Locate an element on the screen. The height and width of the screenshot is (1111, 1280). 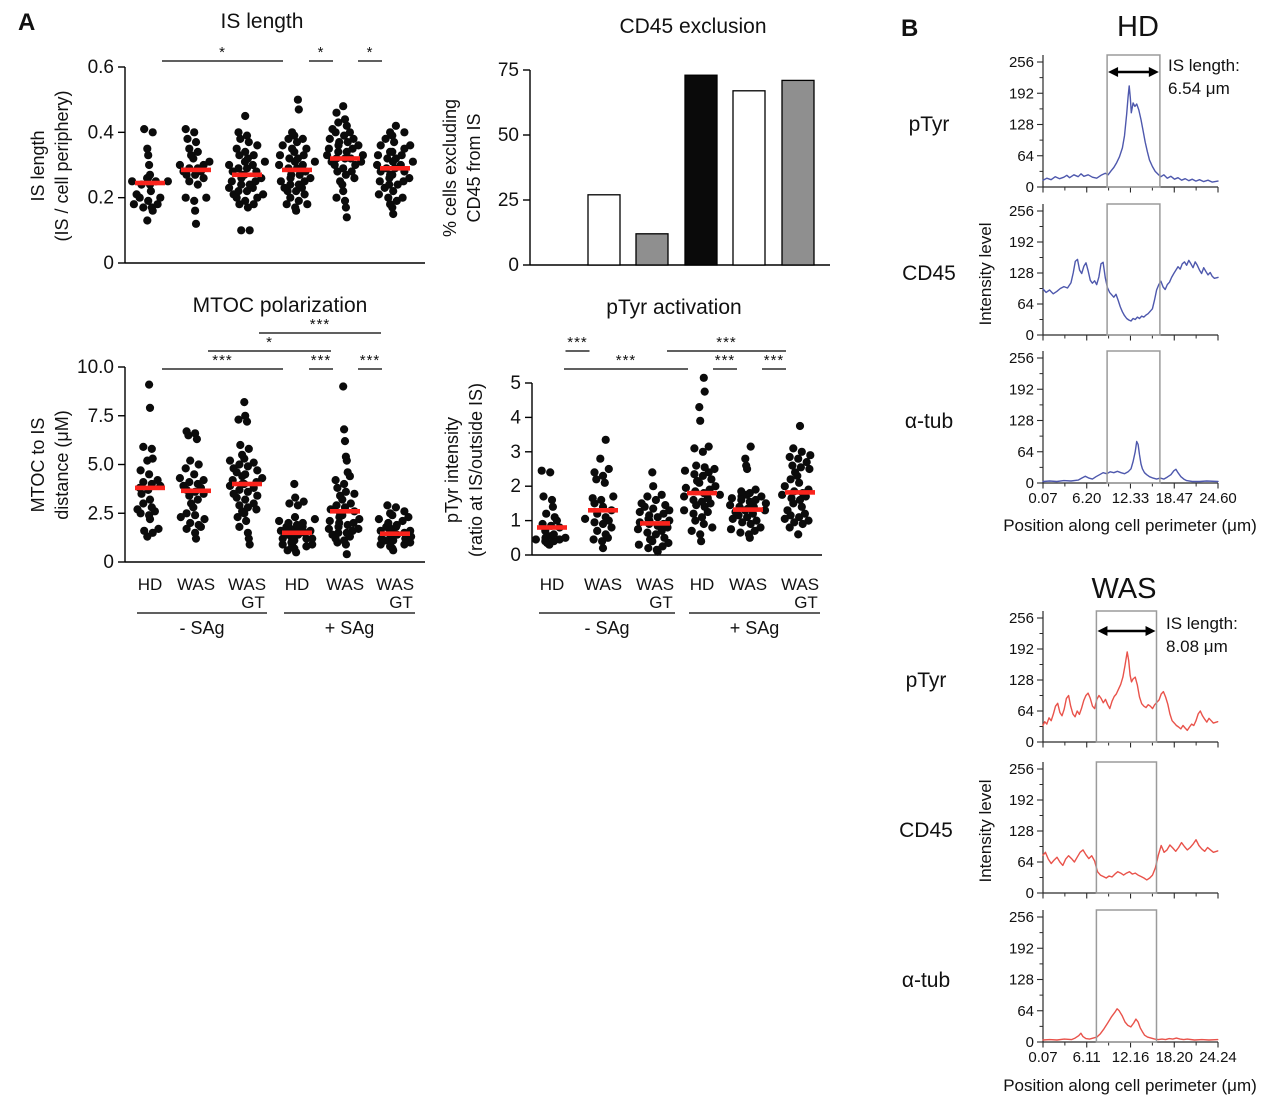
chart-cd45_exclusion: 0 25 50 75 is located at coordinates (664, 168).